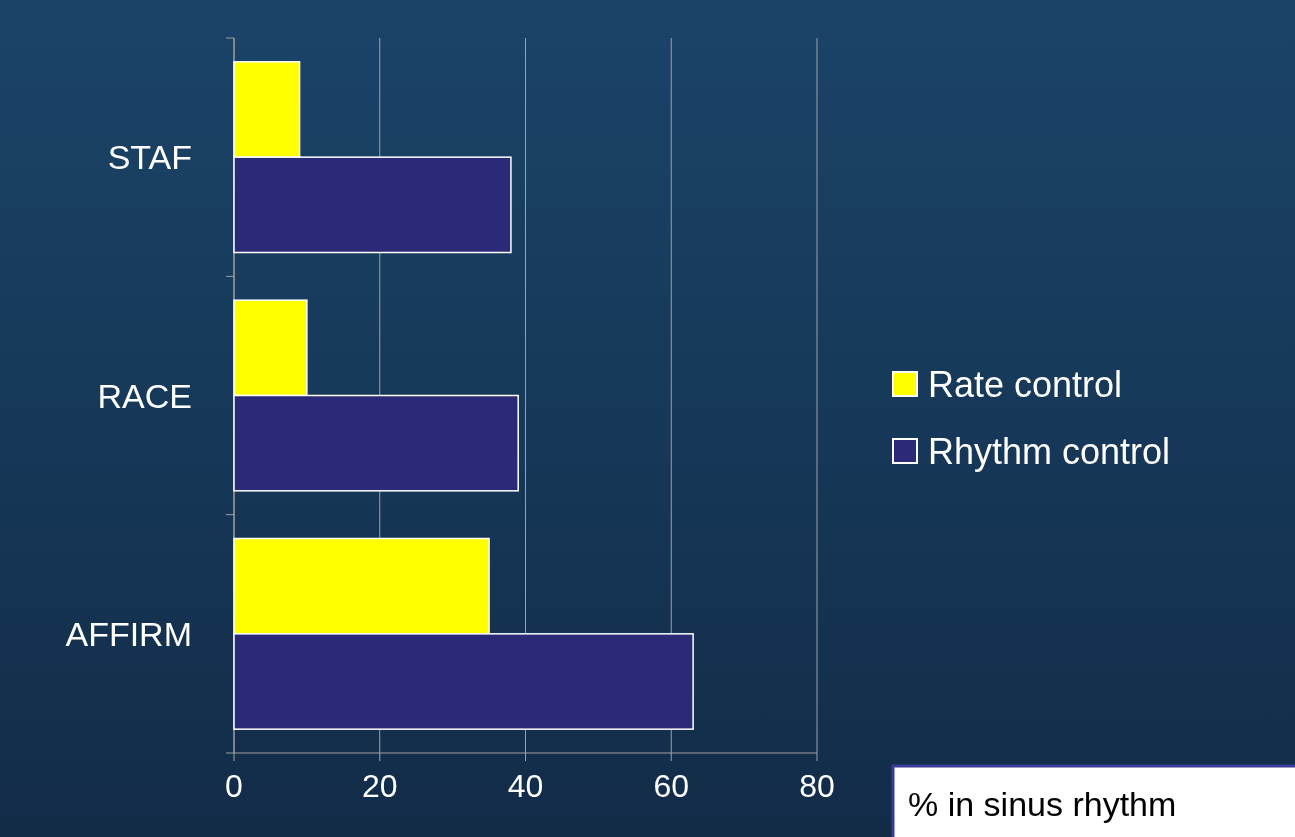 The height and width of the screenshot is (837, 1295). What do you see at coordinates (671, 786) in the screenshot?
I see `x-tick-label: 60` at bounding box center [671, 786].